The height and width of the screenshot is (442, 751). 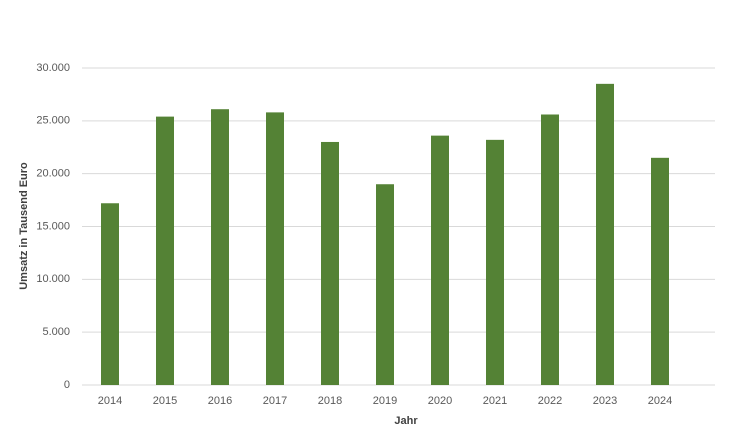 What do you see at coordinates (53, 174) in the screenshot?
I see `y-tick-label: 20.000` at bounding box center [53, 174].